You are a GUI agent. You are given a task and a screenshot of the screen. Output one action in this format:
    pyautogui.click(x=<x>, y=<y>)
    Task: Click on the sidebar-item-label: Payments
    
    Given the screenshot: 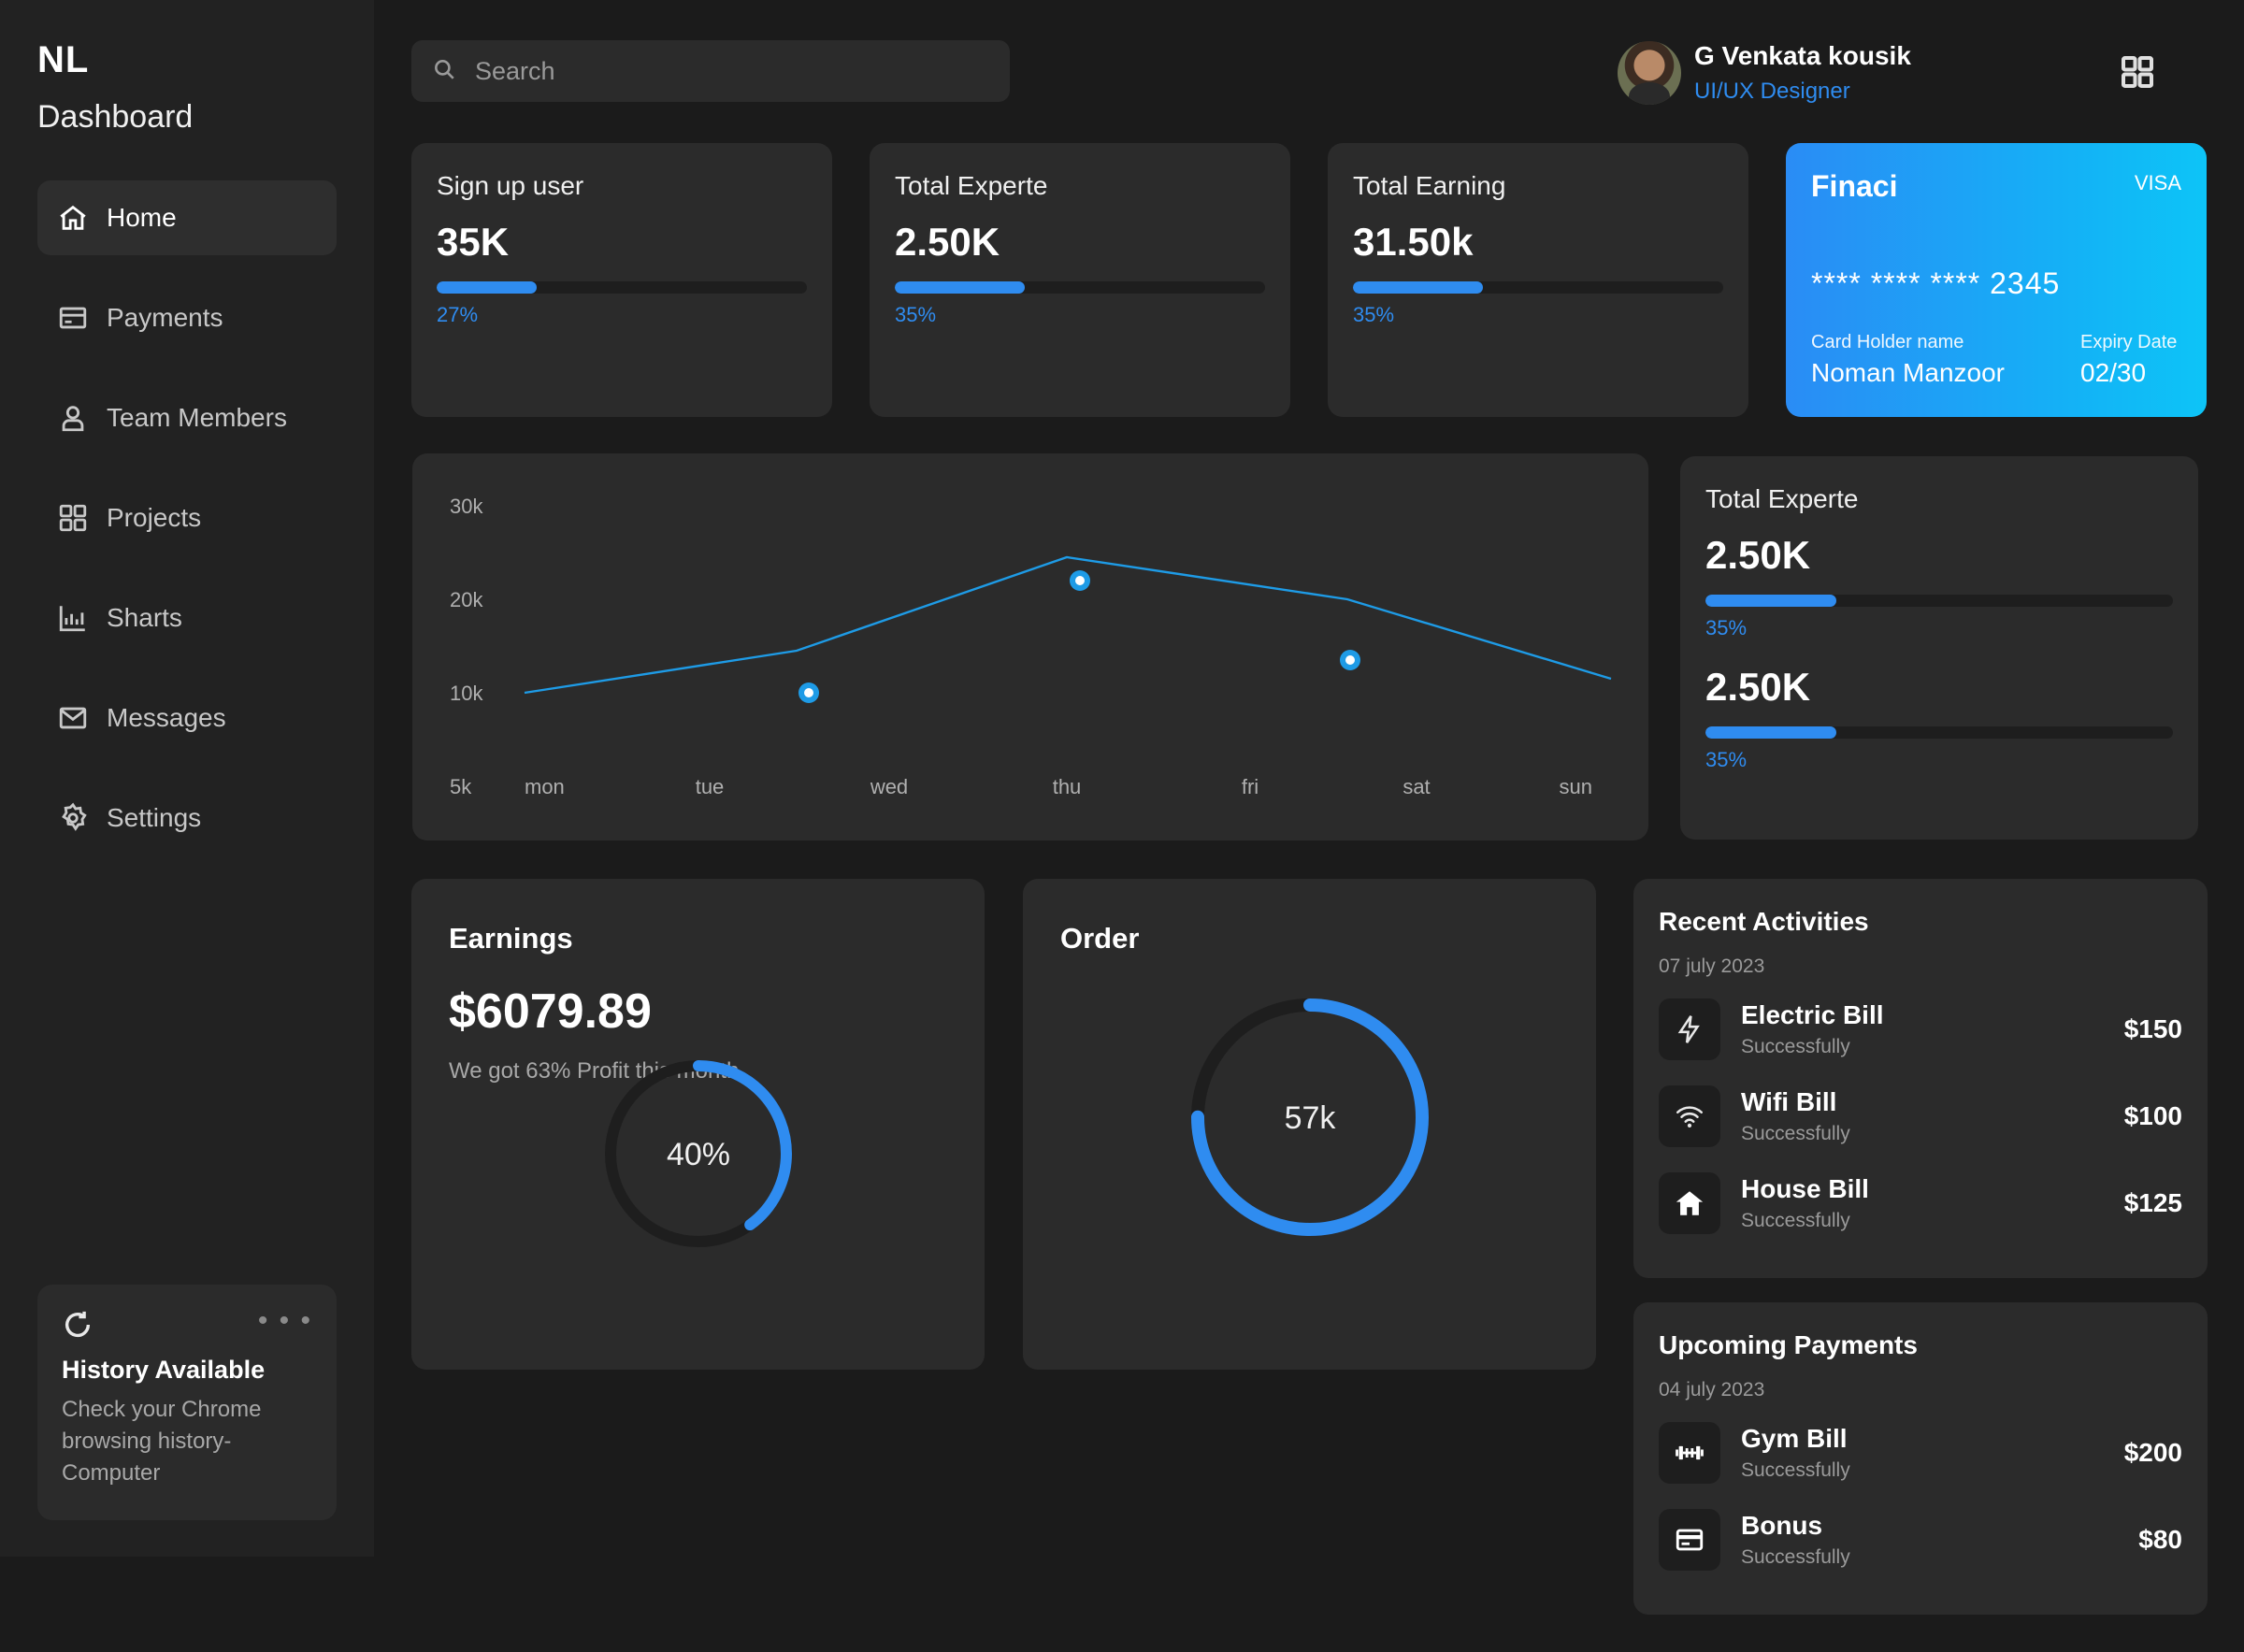 What is the action you would take?
    pyautogui.click(x=165, y=317)
    